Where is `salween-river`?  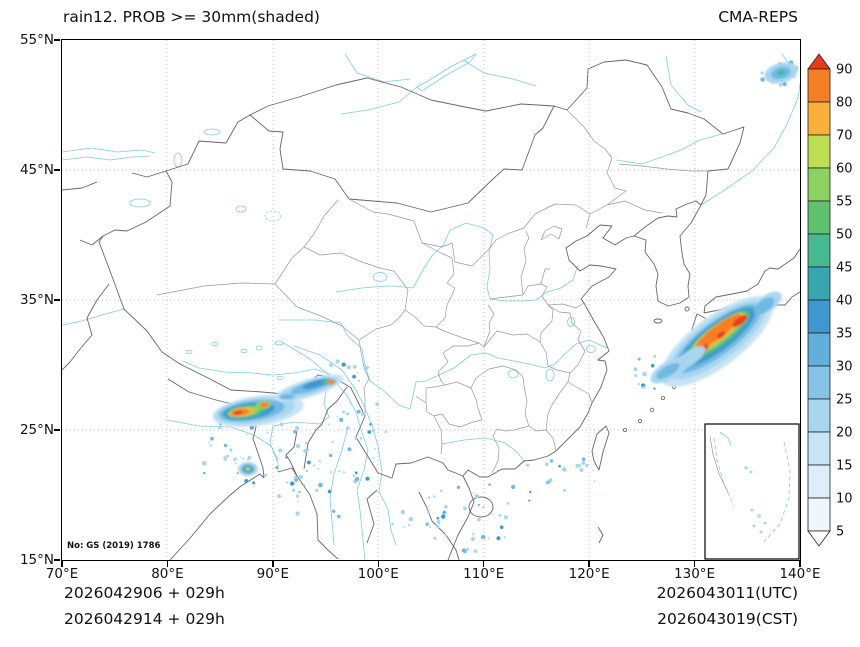
salween-river is located at coordinates (325, 450).